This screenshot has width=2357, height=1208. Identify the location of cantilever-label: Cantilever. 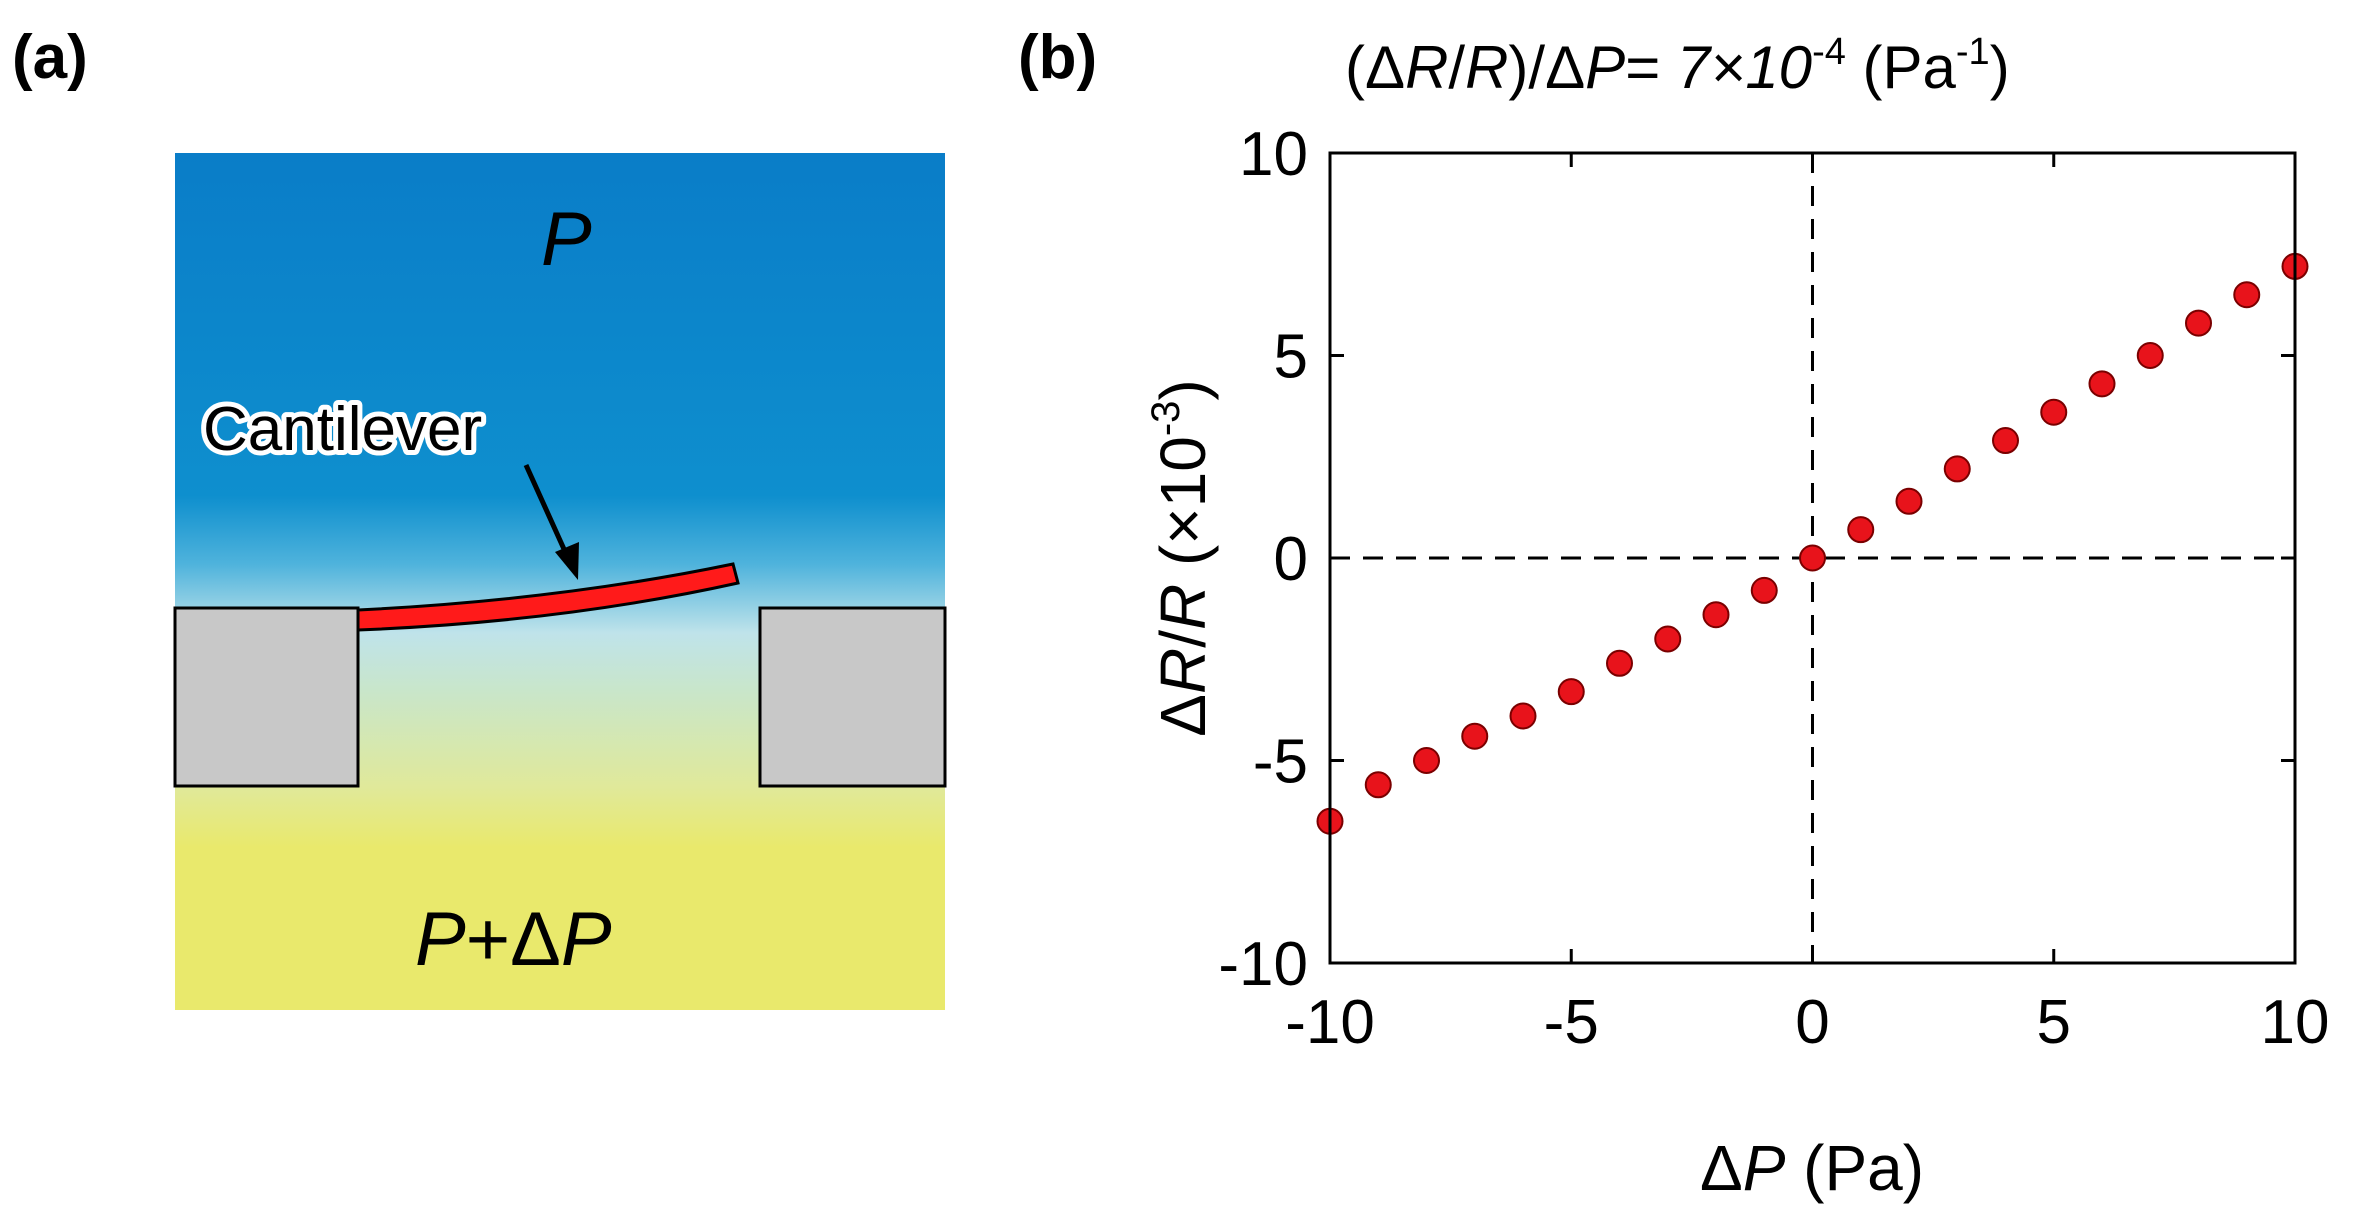
(342, 429).